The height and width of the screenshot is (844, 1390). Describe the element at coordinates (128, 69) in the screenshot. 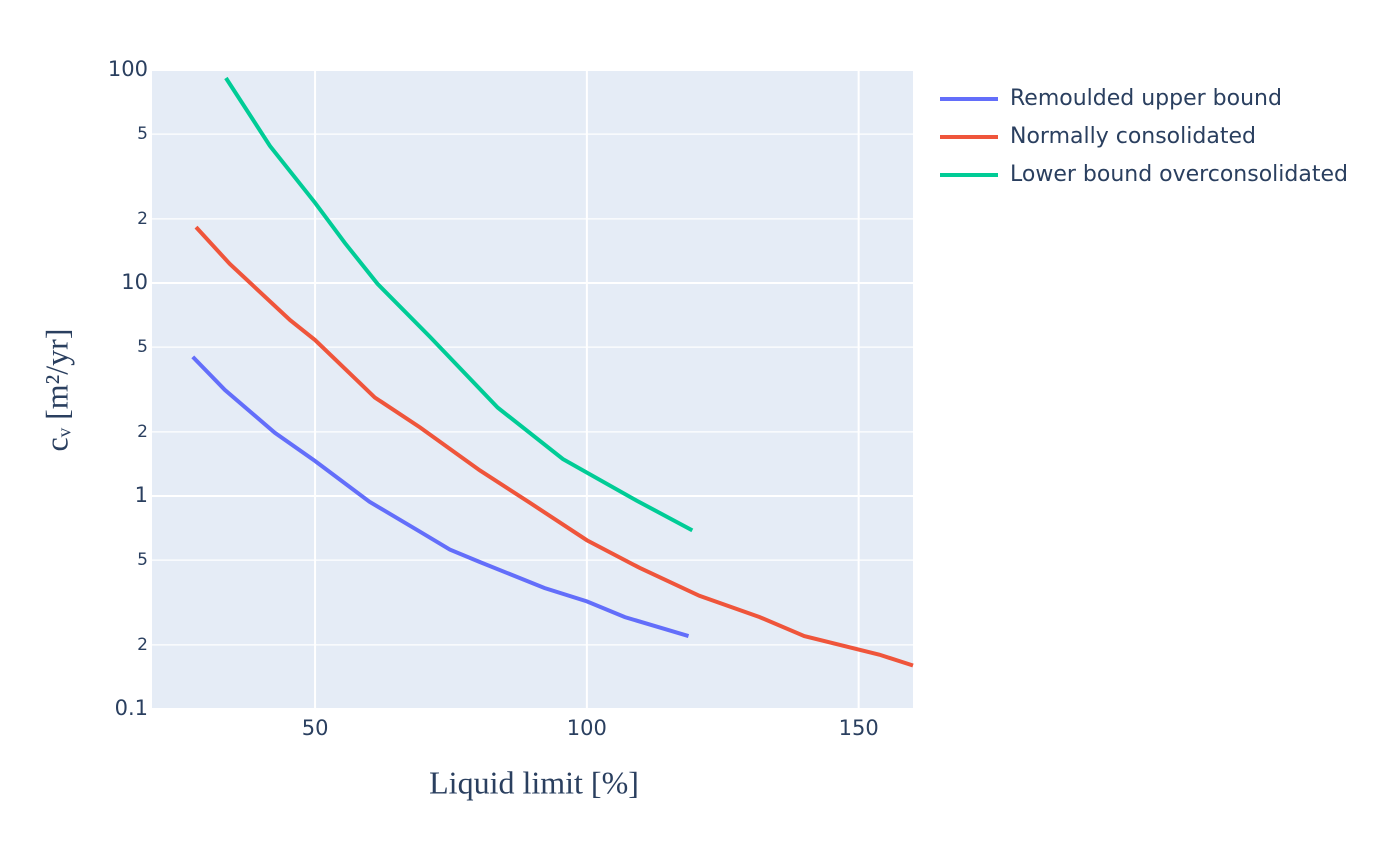

I see `y-tick-label: 100` at that location.